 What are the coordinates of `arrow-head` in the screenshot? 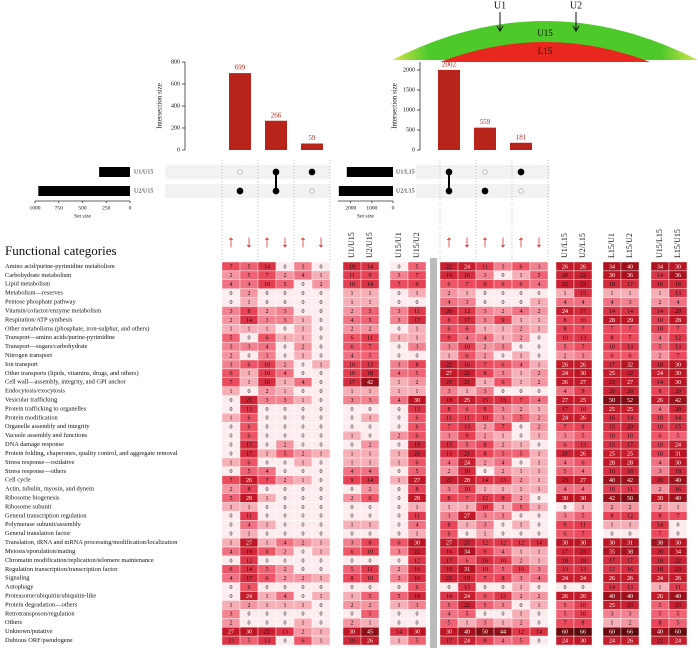 It's located at (576, 28).